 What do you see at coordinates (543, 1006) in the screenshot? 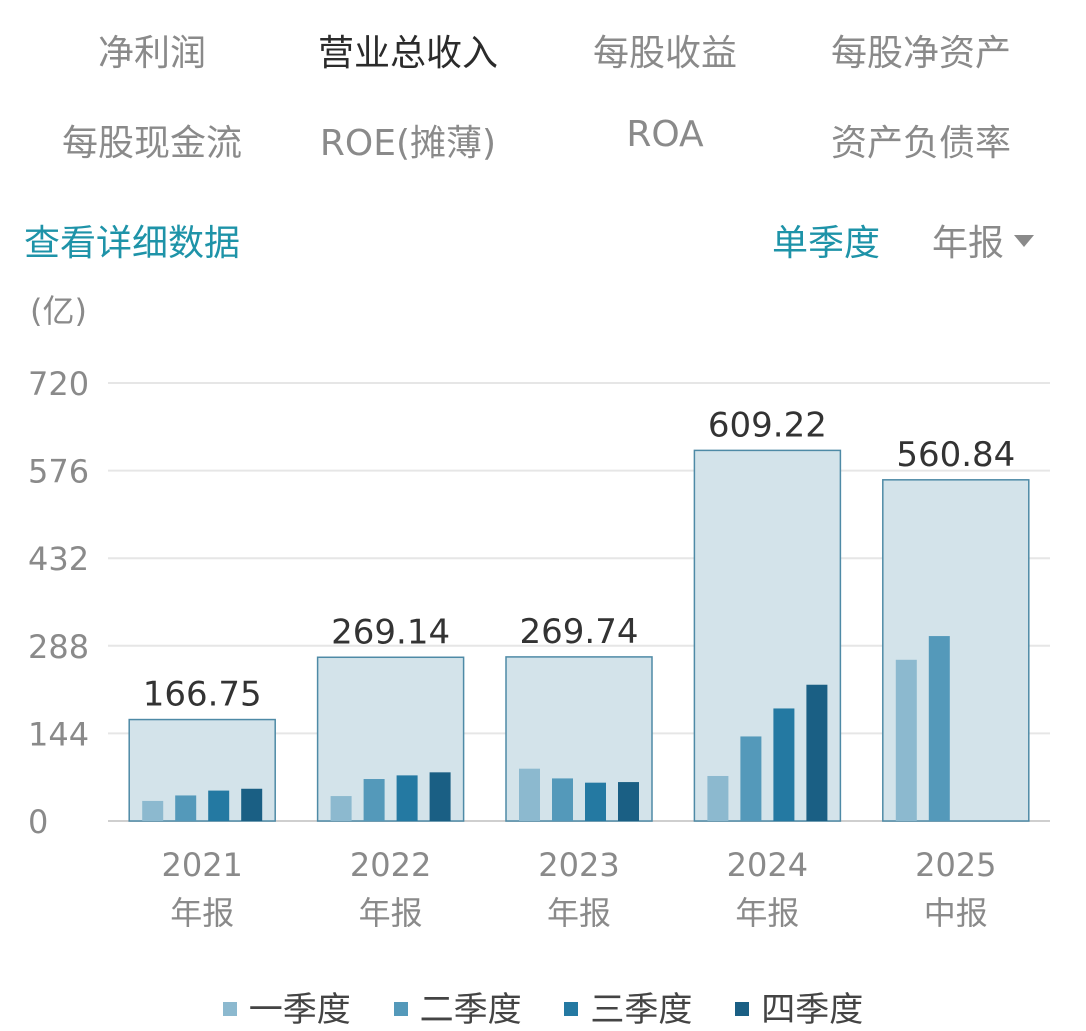
I see `chart-legend: 一季度 二季度 三季度 四季度` at bounding box center [543, 1006].